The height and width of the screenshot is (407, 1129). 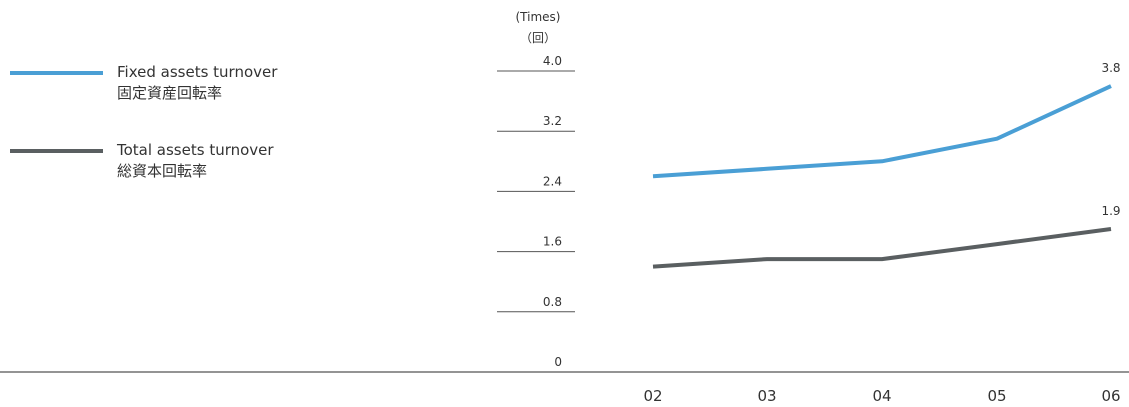 What do you see at coordinates (195, 150) in the screenshot?
I see `legend-label-total-assets-en: Total assets turnover` at bounding box center [195, 150].